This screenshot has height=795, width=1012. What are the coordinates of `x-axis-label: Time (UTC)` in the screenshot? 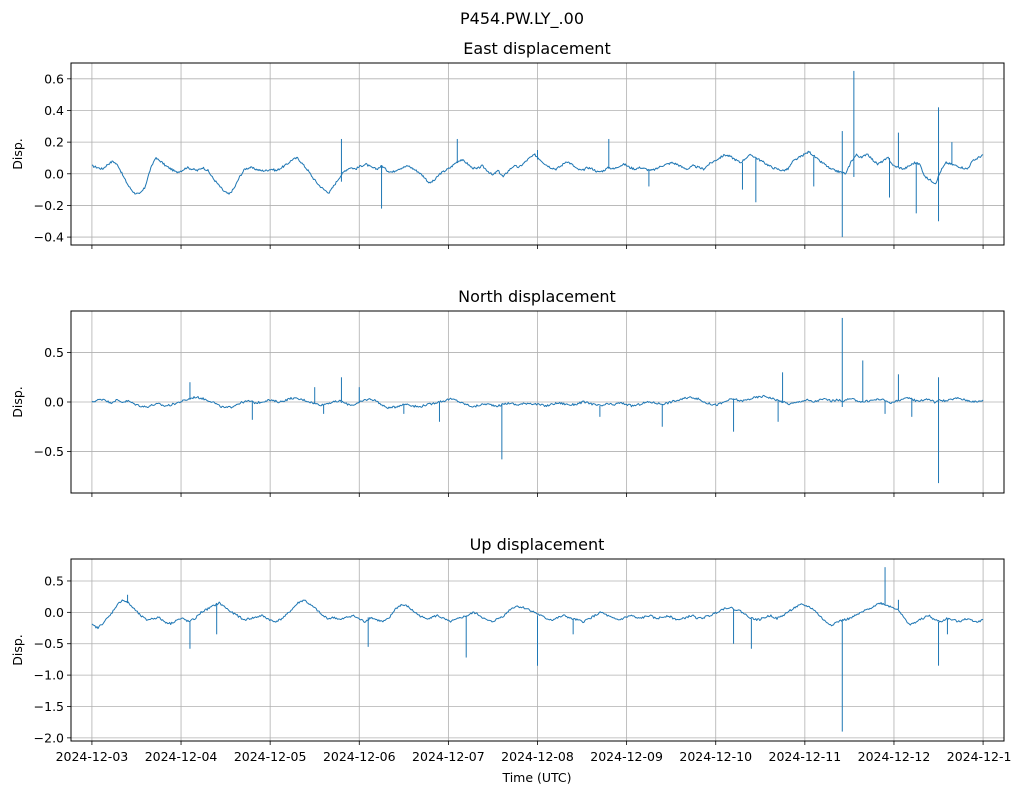 It's located at (536, 777).